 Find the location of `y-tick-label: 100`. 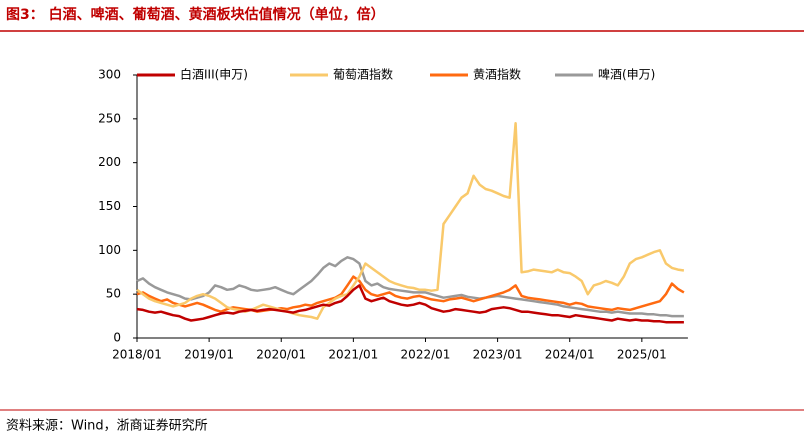

y-tick-label: 100 is located at coordinates (109, 250).